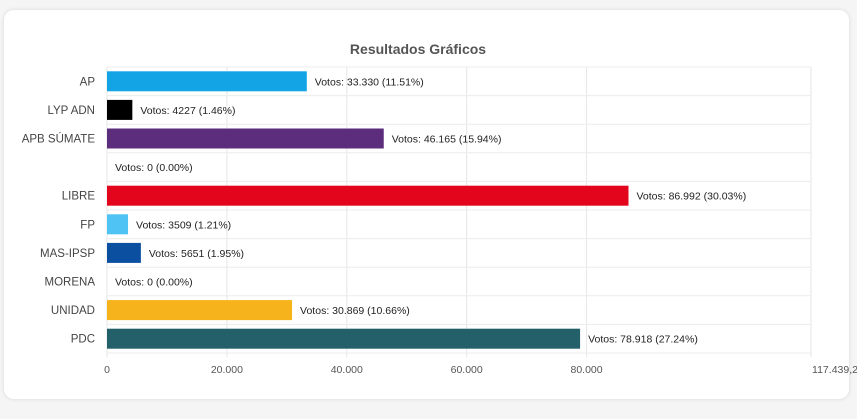 This screenshot has height=419, width=857. I want to click on data-label: Votos: 4227 (1.46%), so click(187, 111).